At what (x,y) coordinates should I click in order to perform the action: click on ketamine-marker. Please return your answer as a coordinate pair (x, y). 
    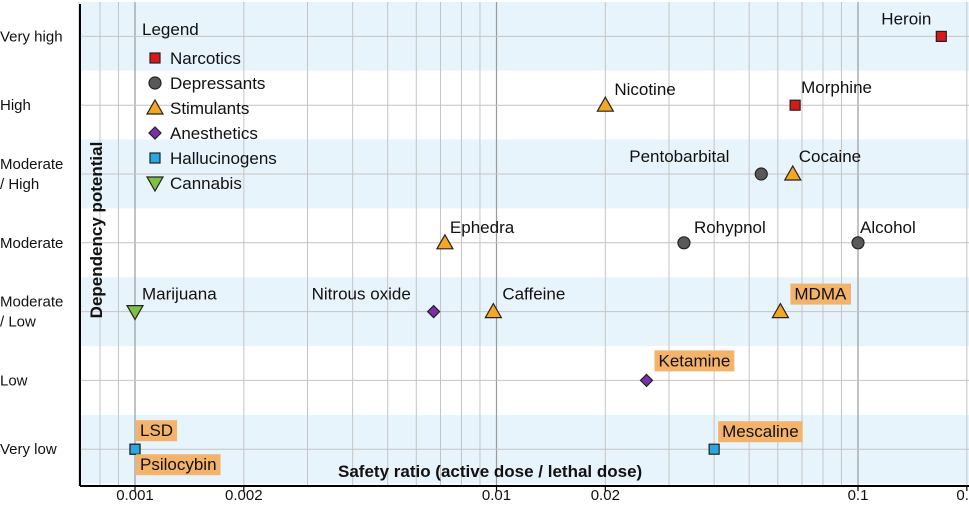
    Looking at the image, I should click on (646, 380).